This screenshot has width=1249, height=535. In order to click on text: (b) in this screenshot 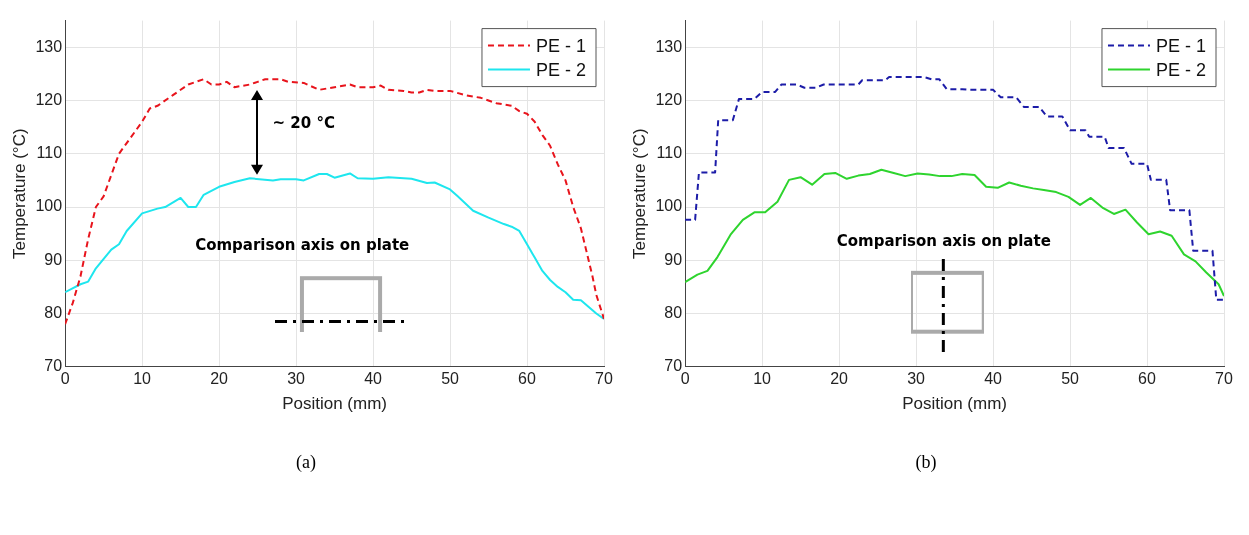, I will do `click(926, 462)`.